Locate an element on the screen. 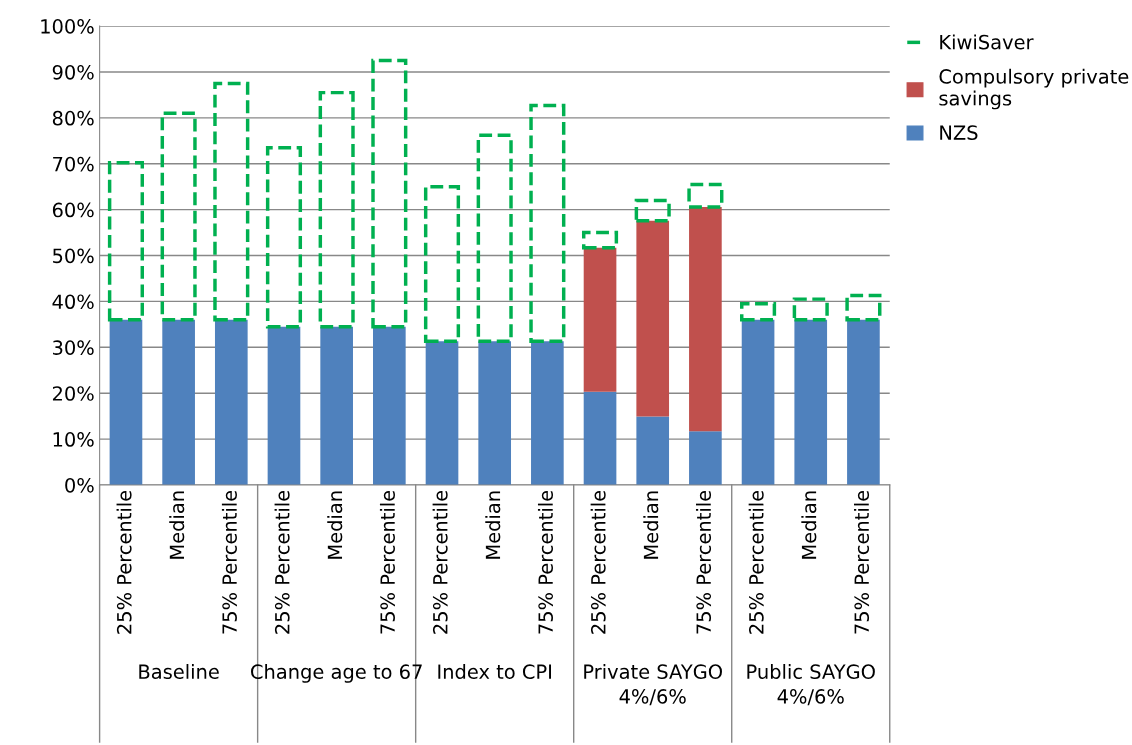 This screenshot has width=1132, height=745. y-tick-label: 30% is located at coordinates (73, 347).